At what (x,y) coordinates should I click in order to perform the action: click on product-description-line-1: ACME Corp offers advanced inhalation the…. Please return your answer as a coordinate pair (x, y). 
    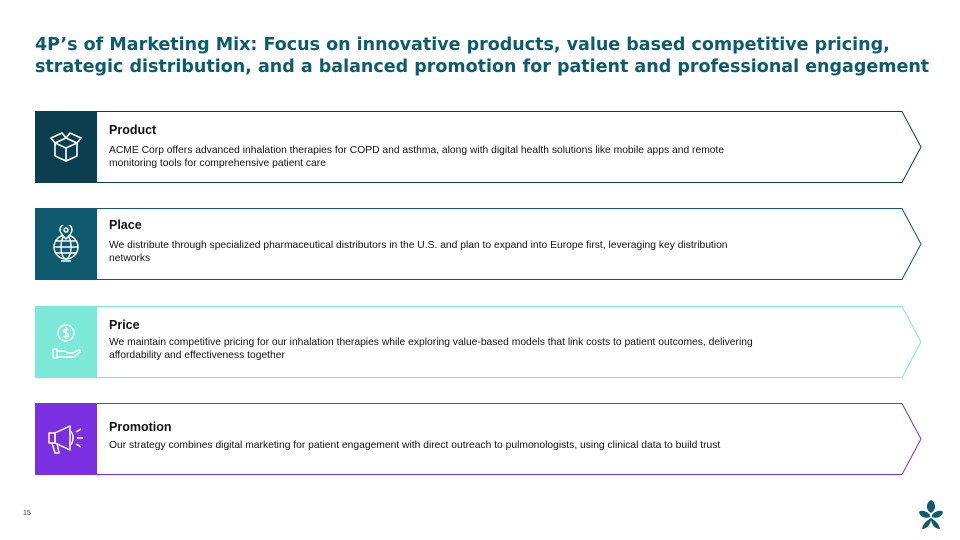
    Looking at the image, I should click on (417, 150).